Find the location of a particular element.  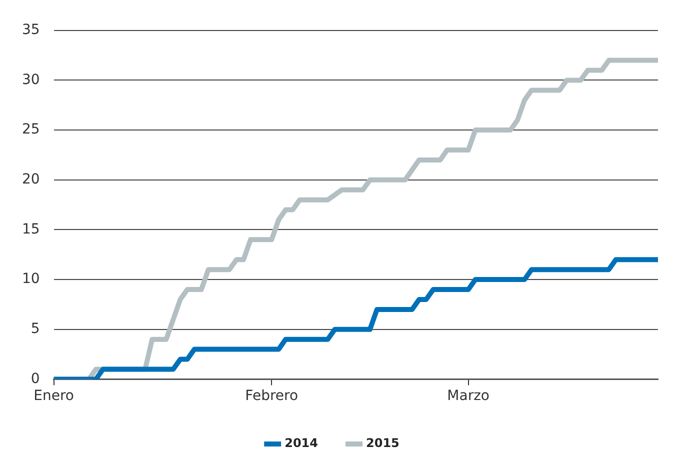

y-tick-label: 0 is located at coordinates (35, 378).